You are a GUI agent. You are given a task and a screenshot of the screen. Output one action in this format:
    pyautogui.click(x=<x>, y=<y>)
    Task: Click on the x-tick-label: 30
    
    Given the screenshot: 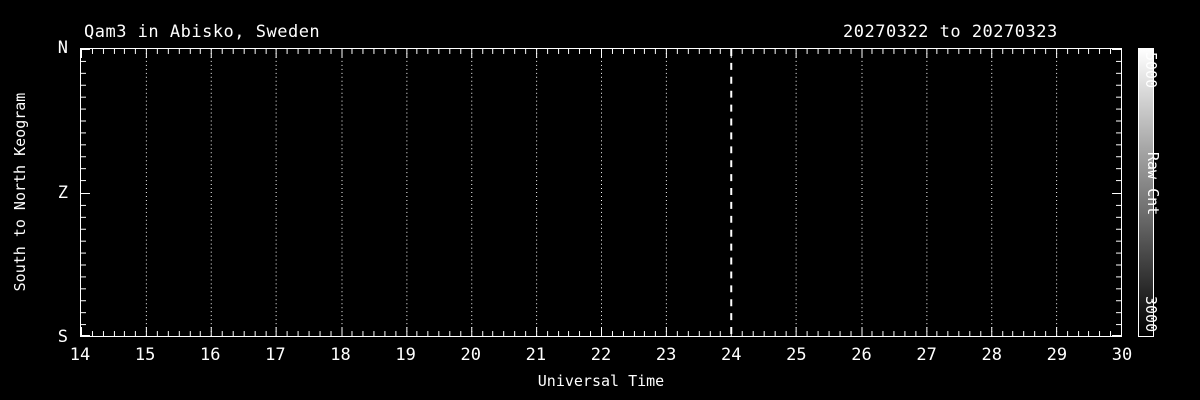 What is the action you would take?
    pyautogui.click(x=1122, y=355)
    